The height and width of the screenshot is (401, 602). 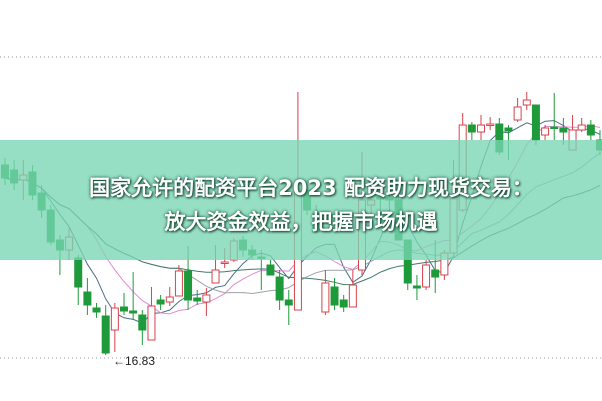 What do you see at coordinates (134, 361) in the screenshot?
I see `low-price-annotation: ←16.83` at bounding box center [134, 361].